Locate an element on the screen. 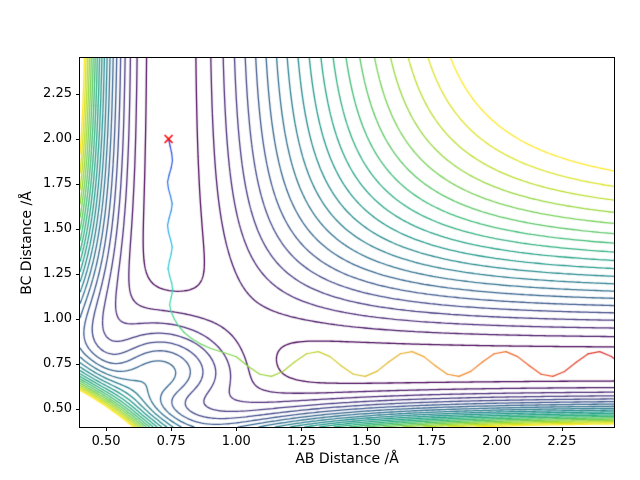 This screenshot has width=640, height=480. y-tick-label: 0.50 is located at coordinates (57, 408).